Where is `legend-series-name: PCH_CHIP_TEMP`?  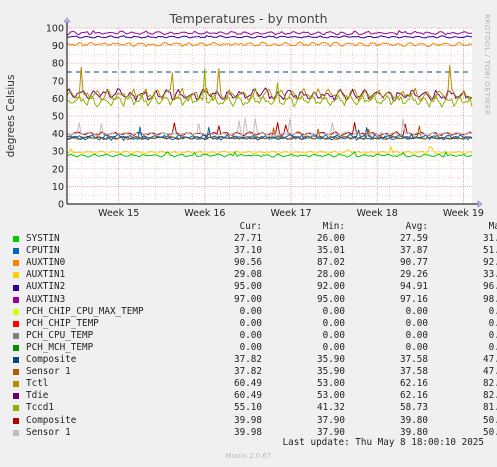 legend-series-name: PCH_CHIP_TEMP is located at coordinates (62, 323).